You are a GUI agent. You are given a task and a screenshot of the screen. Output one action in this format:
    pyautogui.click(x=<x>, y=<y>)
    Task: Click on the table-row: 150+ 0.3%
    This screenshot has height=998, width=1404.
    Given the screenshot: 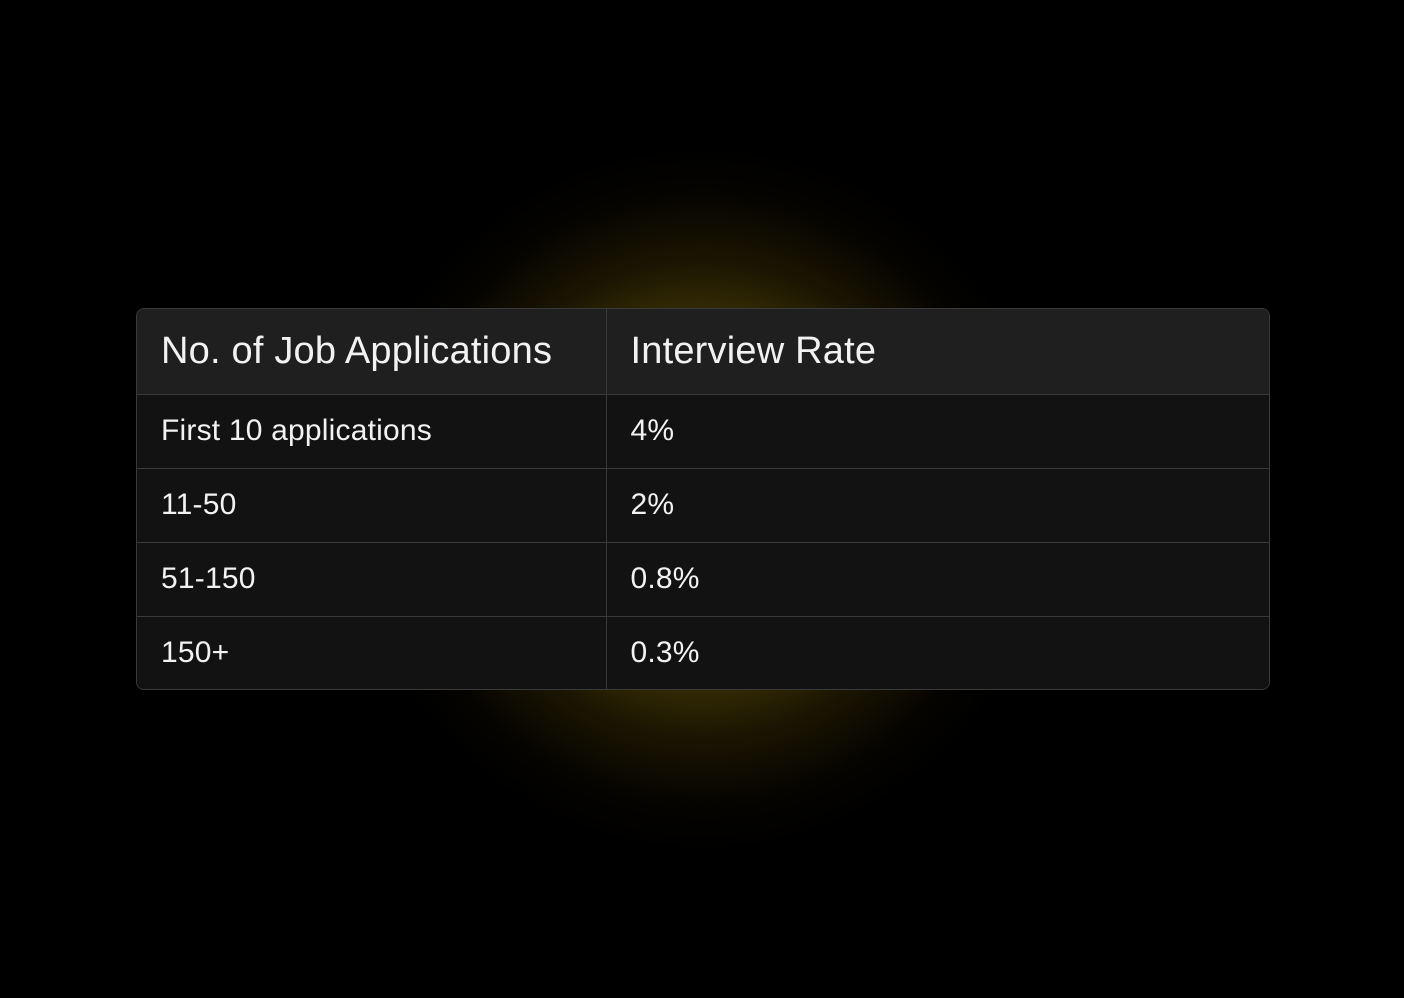 What is the action you would take?
    pyautogui.click(x=703, y=652)
    